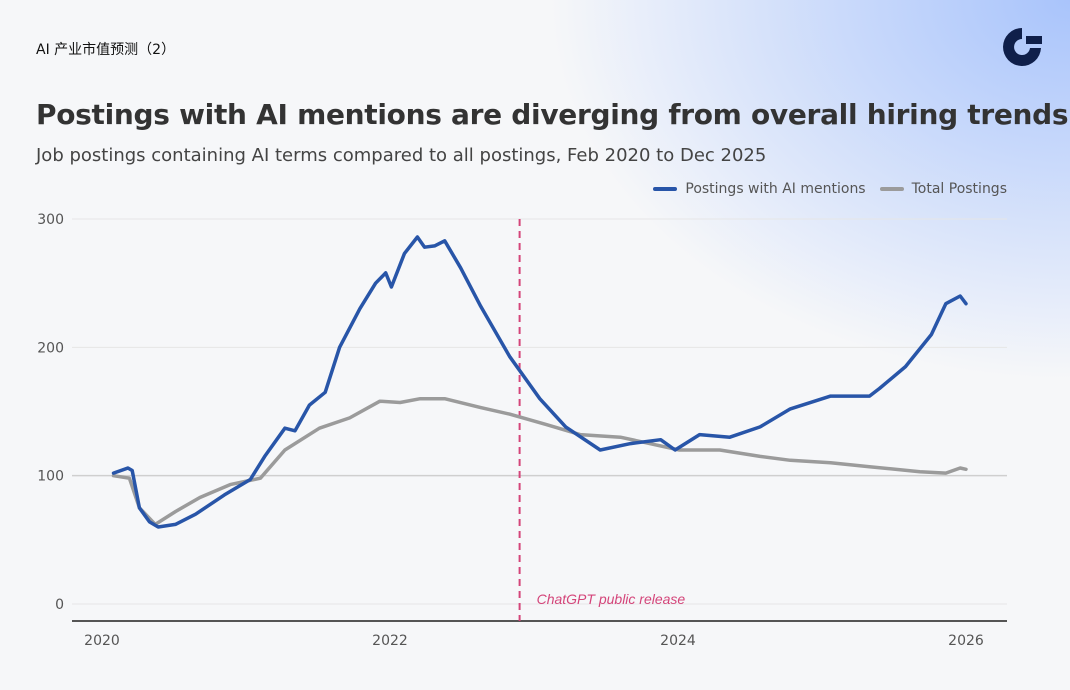  Describe the element at coordinates (959, 189) in the screenshot. I see `legend-label-total: Total Postings` at that location.